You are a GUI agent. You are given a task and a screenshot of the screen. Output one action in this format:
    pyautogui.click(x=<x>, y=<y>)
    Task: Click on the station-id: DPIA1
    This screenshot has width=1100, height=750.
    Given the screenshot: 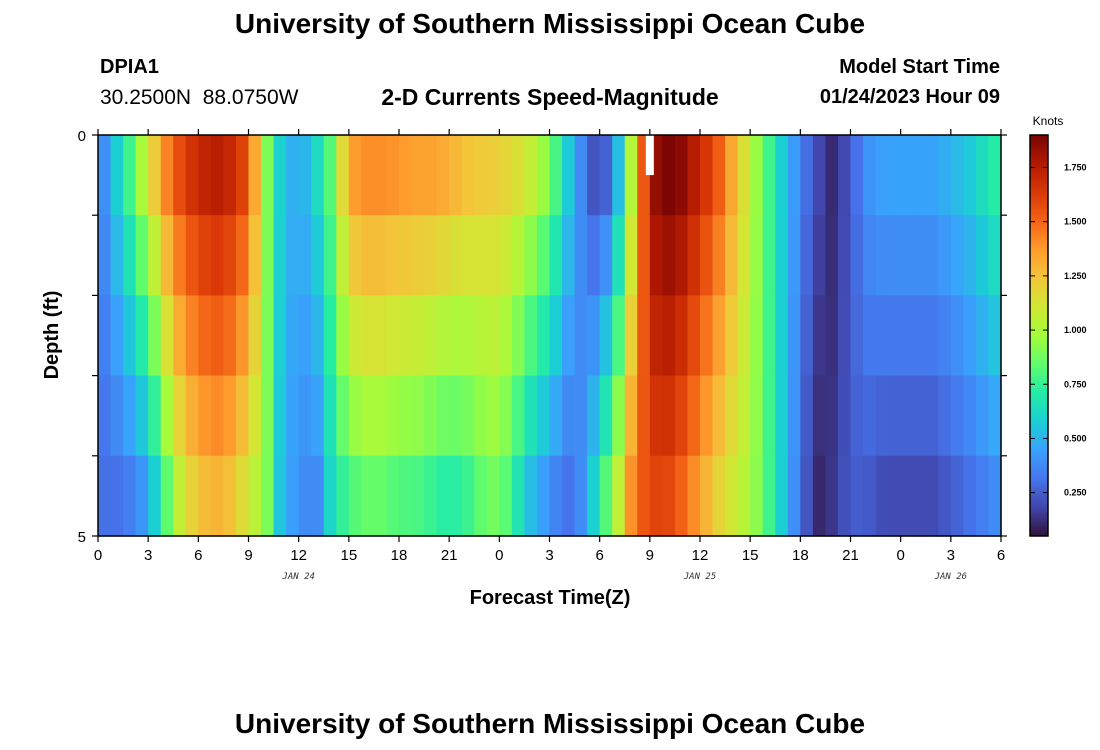 What is the action you would take?
    pyautogui.click(x=129, y=67)
    